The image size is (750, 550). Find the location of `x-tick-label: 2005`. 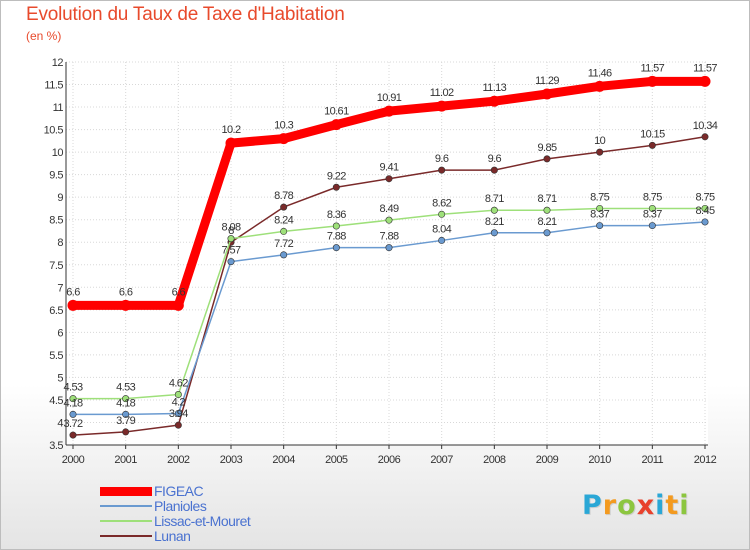

x-tick-label: 2005 is located at coordinates (336, 460).